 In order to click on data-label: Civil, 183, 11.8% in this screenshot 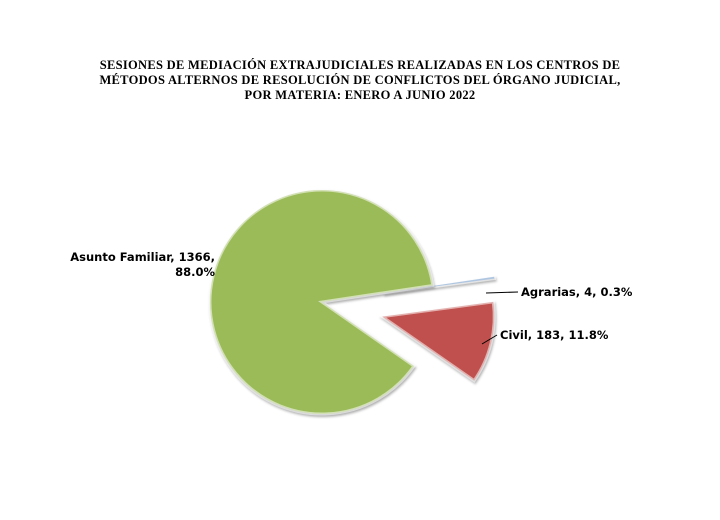, I will do `click(554, 335)`.